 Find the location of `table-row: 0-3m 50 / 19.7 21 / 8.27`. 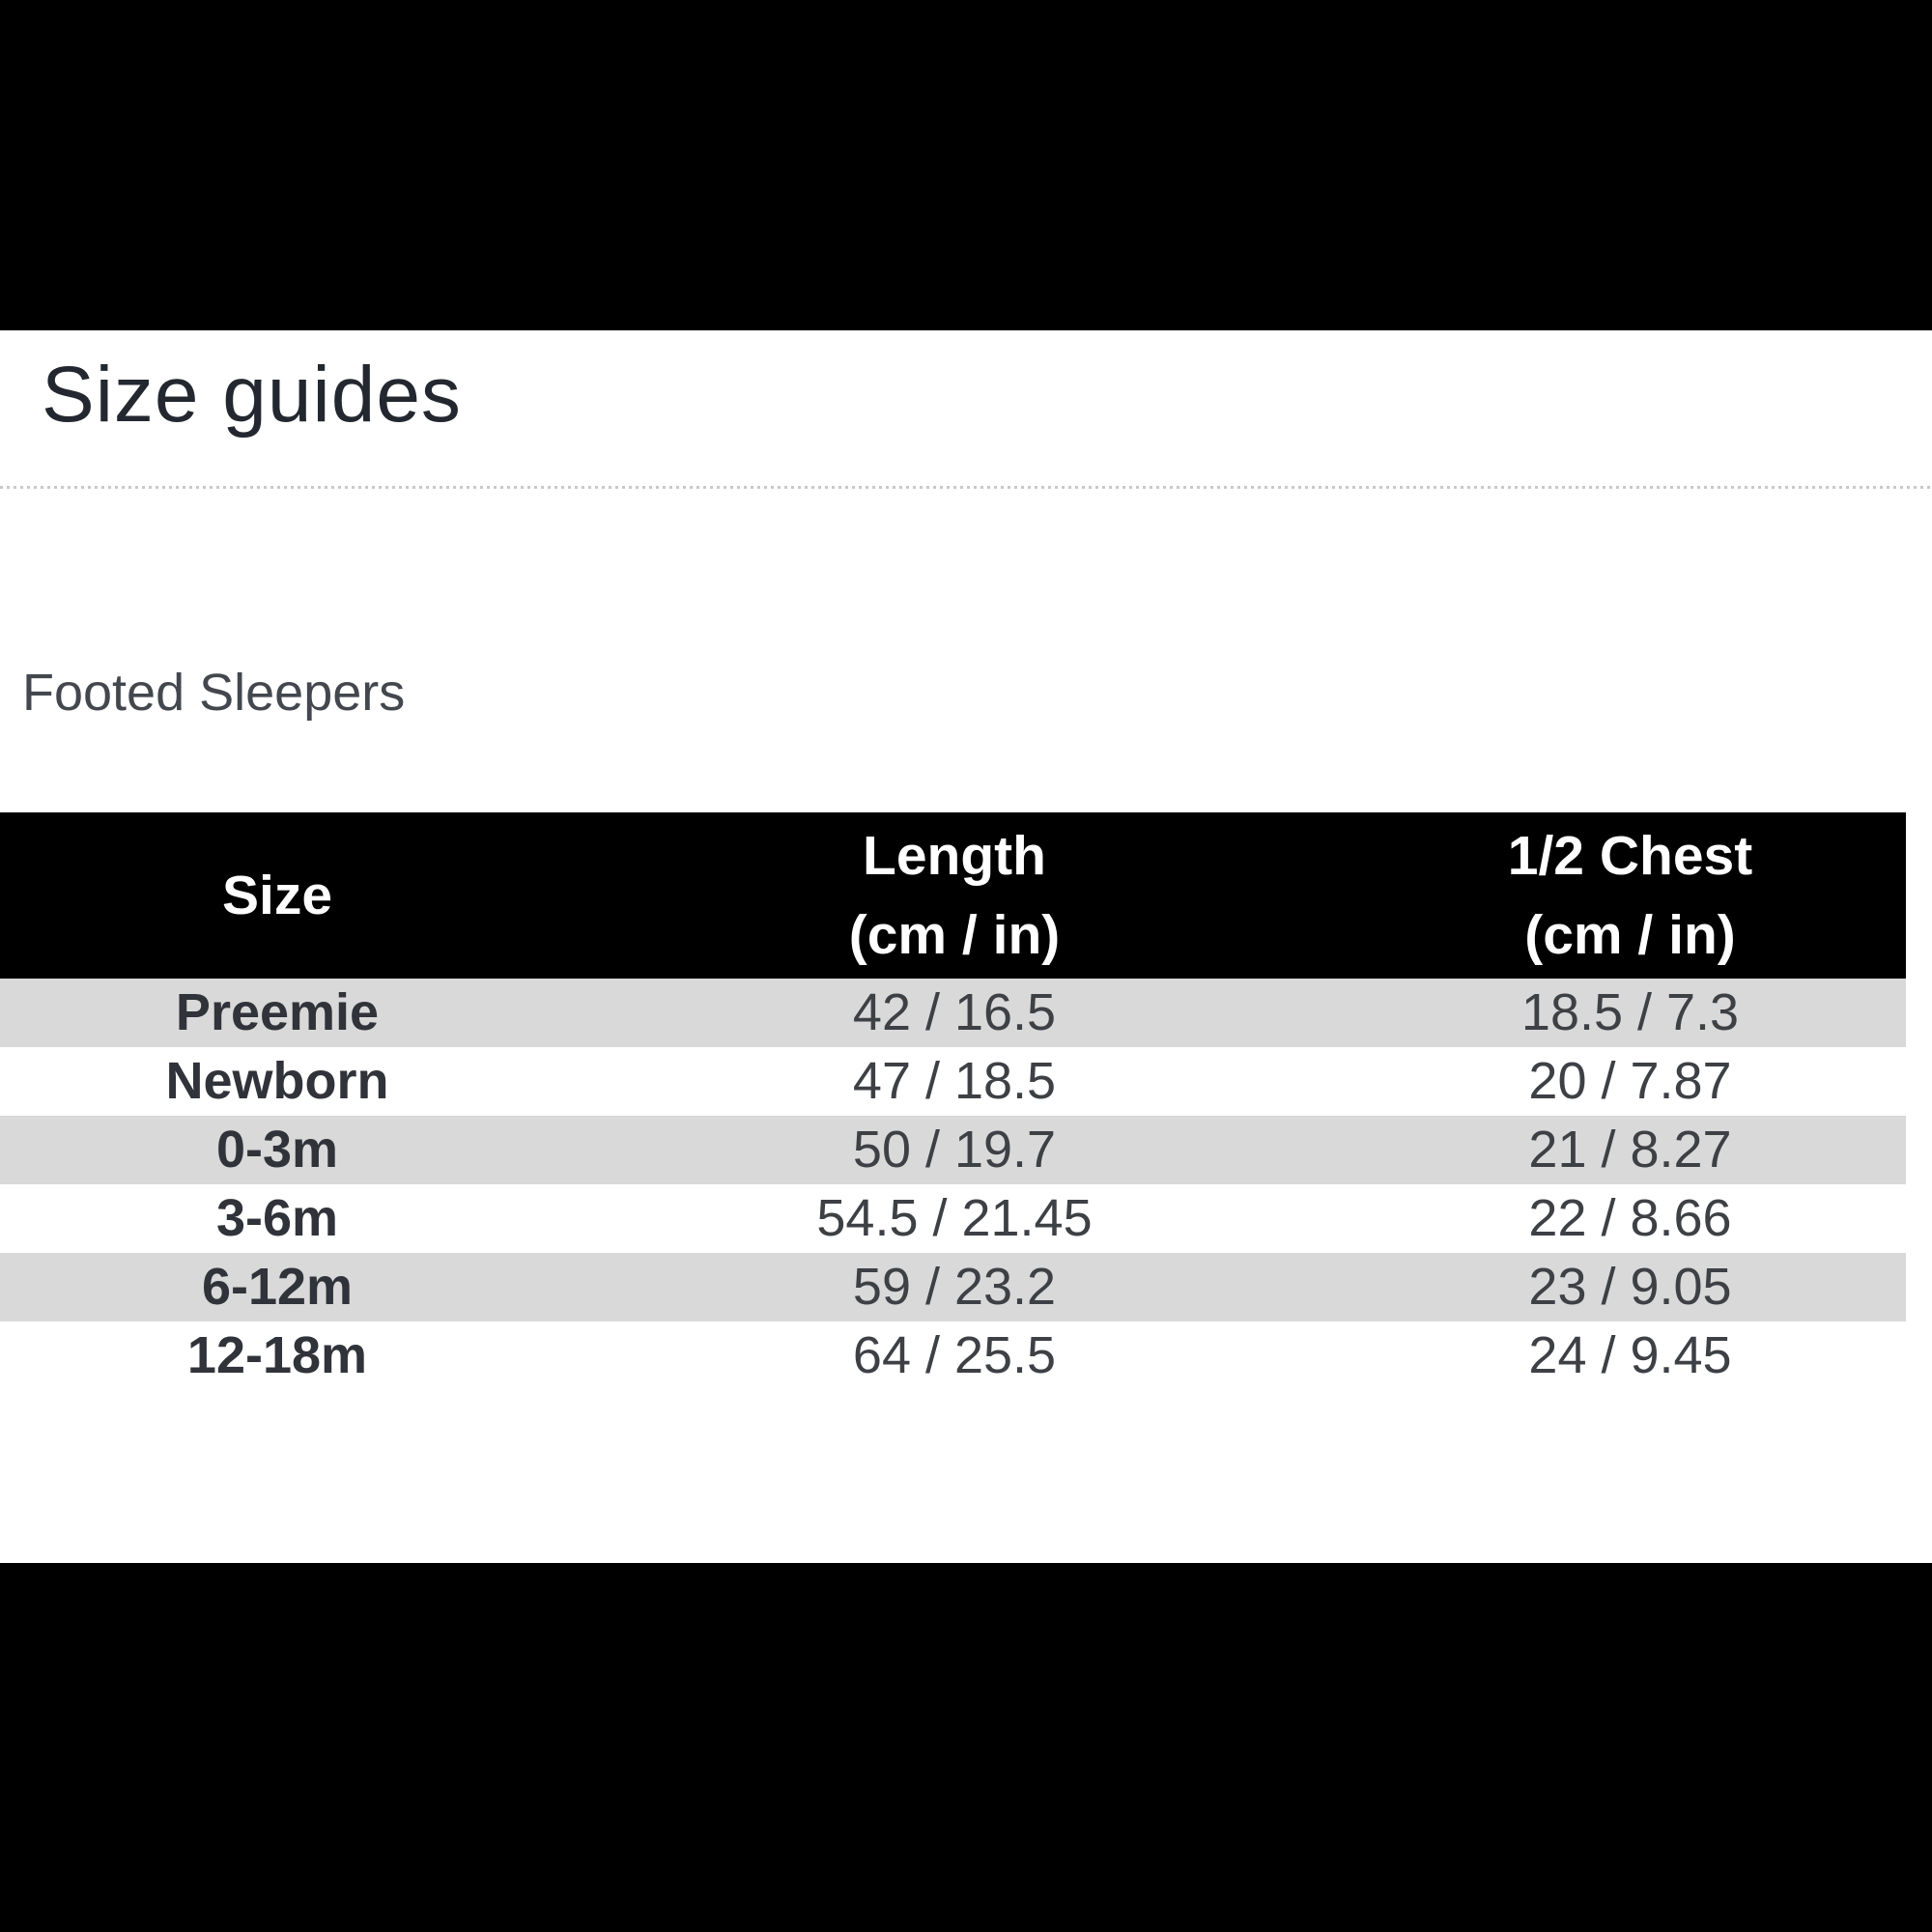

table-row: 0-3m 50 / 19.7 21 / 8.27 is located at coordinates (953, 1150).